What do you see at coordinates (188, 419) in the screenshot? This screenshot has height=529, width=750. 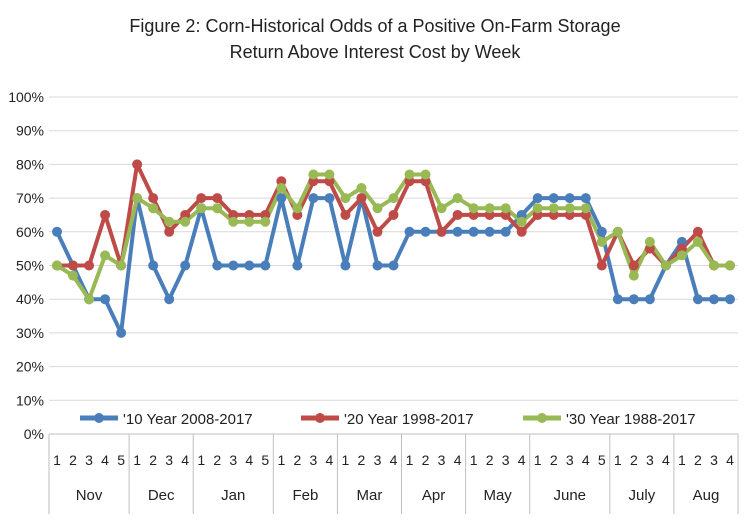 I see `legend-label-10yr: '10 Year 2008-2017` at bounding box center [188, 419].